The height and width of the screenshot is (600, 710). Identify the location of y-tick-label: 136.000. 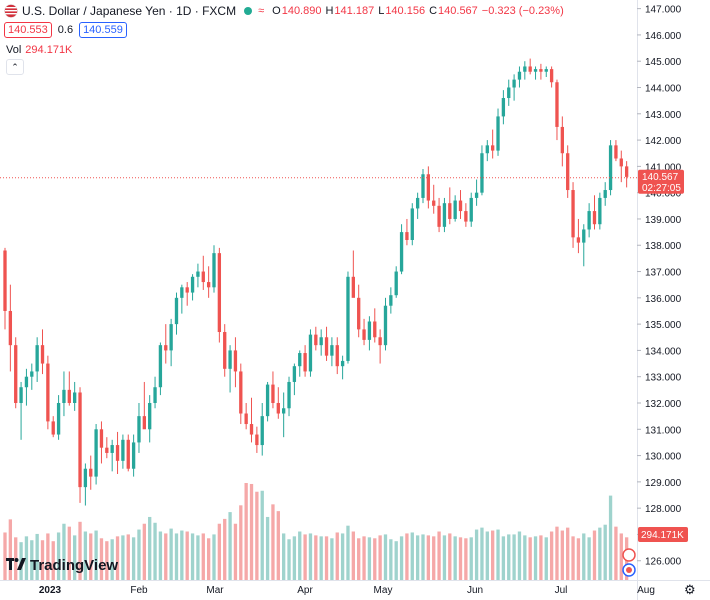
(663, 299).